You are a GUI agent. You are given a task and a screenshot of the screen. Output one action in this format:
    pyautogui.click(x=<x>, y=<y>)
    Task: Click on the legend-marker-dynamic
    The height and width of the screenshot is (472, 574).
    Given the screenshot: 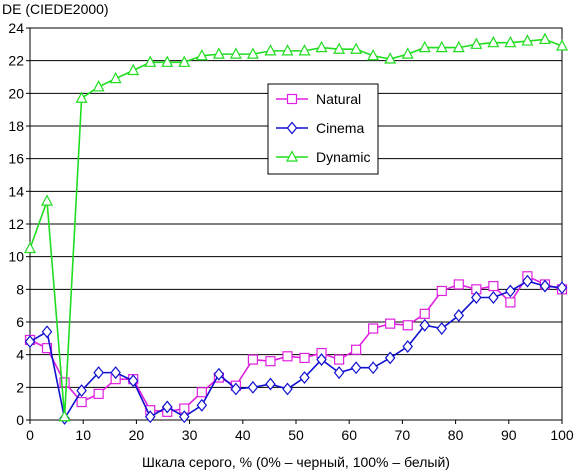 What is the action you would take?
    pyautogui.click(x=292, y=156)
    